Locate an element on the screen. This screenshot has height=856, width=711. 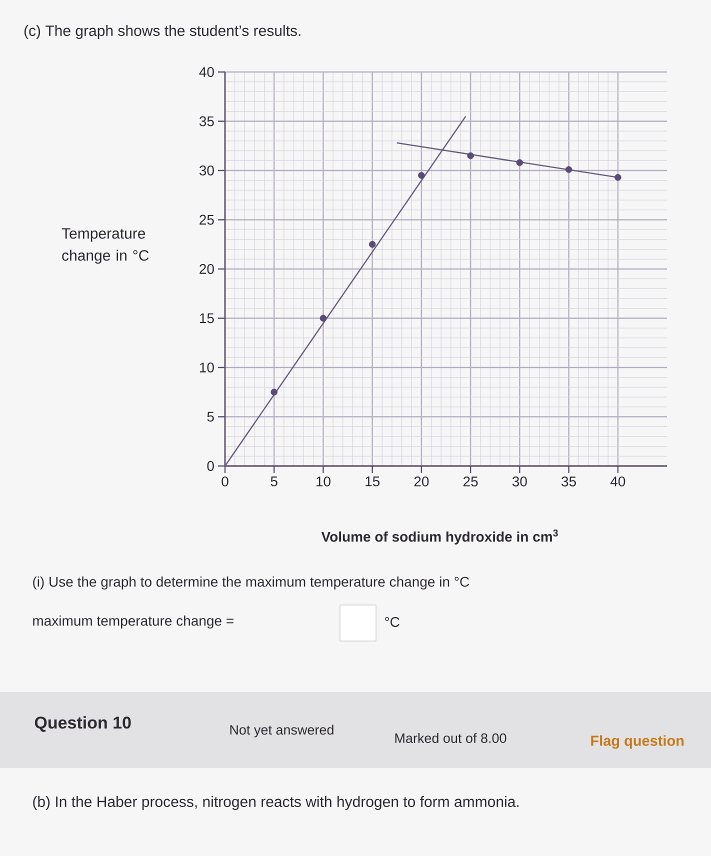
x-axis-title: Volume of sodium hydroxide in cm$^{3}$ is located at coordinates (439, 537).